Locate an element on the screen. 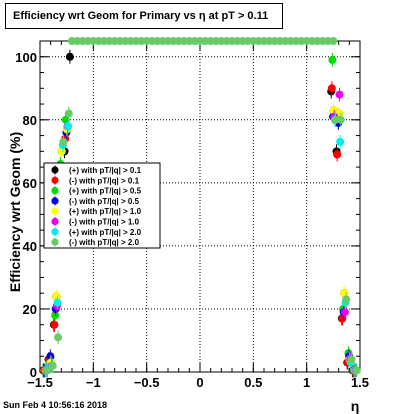  y-tick-label: 40 is located at coordinates (30, 246).